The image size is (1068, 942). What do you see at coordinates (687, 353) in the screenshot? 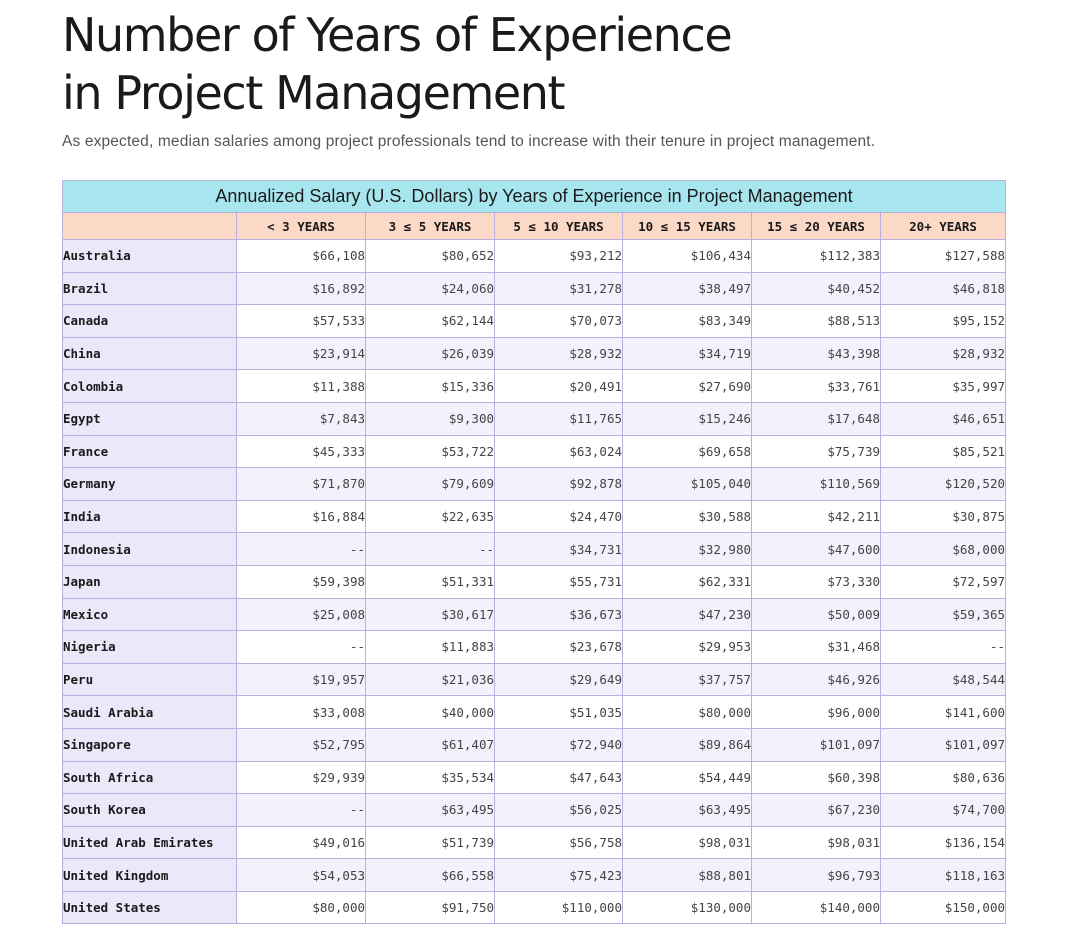
I see `salary-cell: $34,719` at bounding box center [687, 353].